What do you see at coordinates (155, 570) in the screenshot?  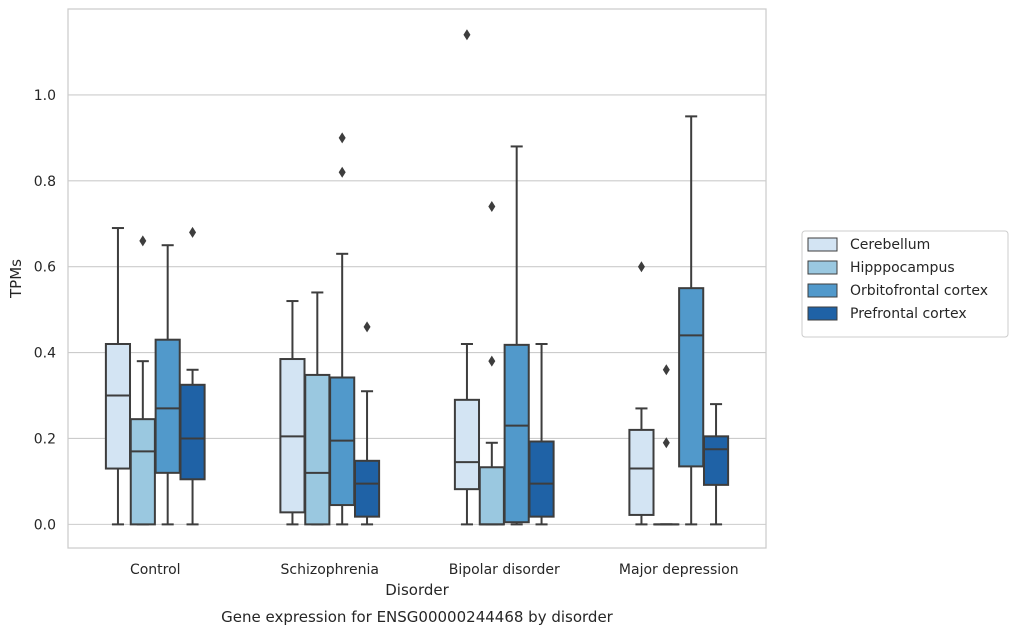 I see `x-tick-label: Control` at bounding box center [155, 570].